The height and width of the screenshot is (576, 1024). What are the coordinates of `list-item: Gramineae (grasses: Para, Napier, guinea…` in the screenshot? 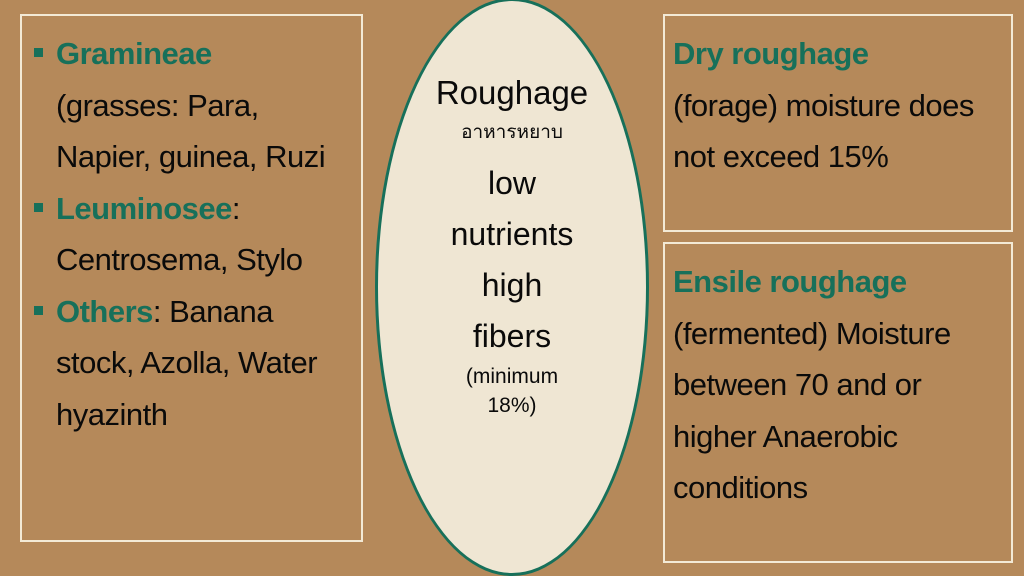 It's located at (184, 105).